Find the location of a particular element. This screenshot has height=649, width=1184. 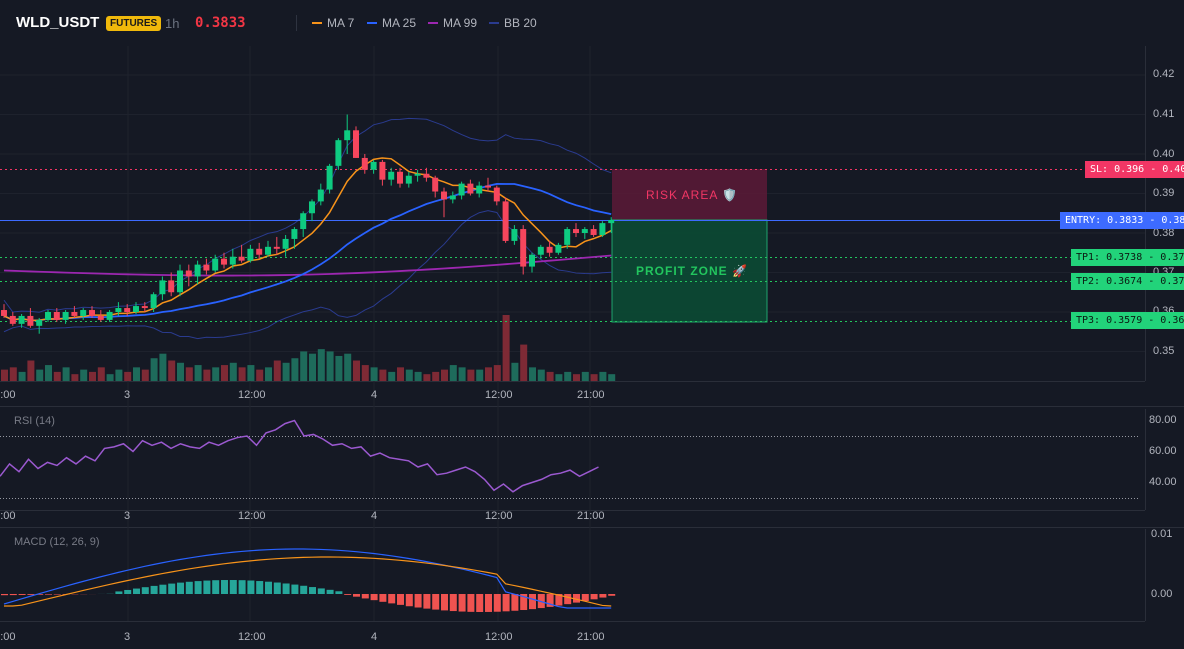

legend-ma99: MA 99 is located at coordinates (452, 23).